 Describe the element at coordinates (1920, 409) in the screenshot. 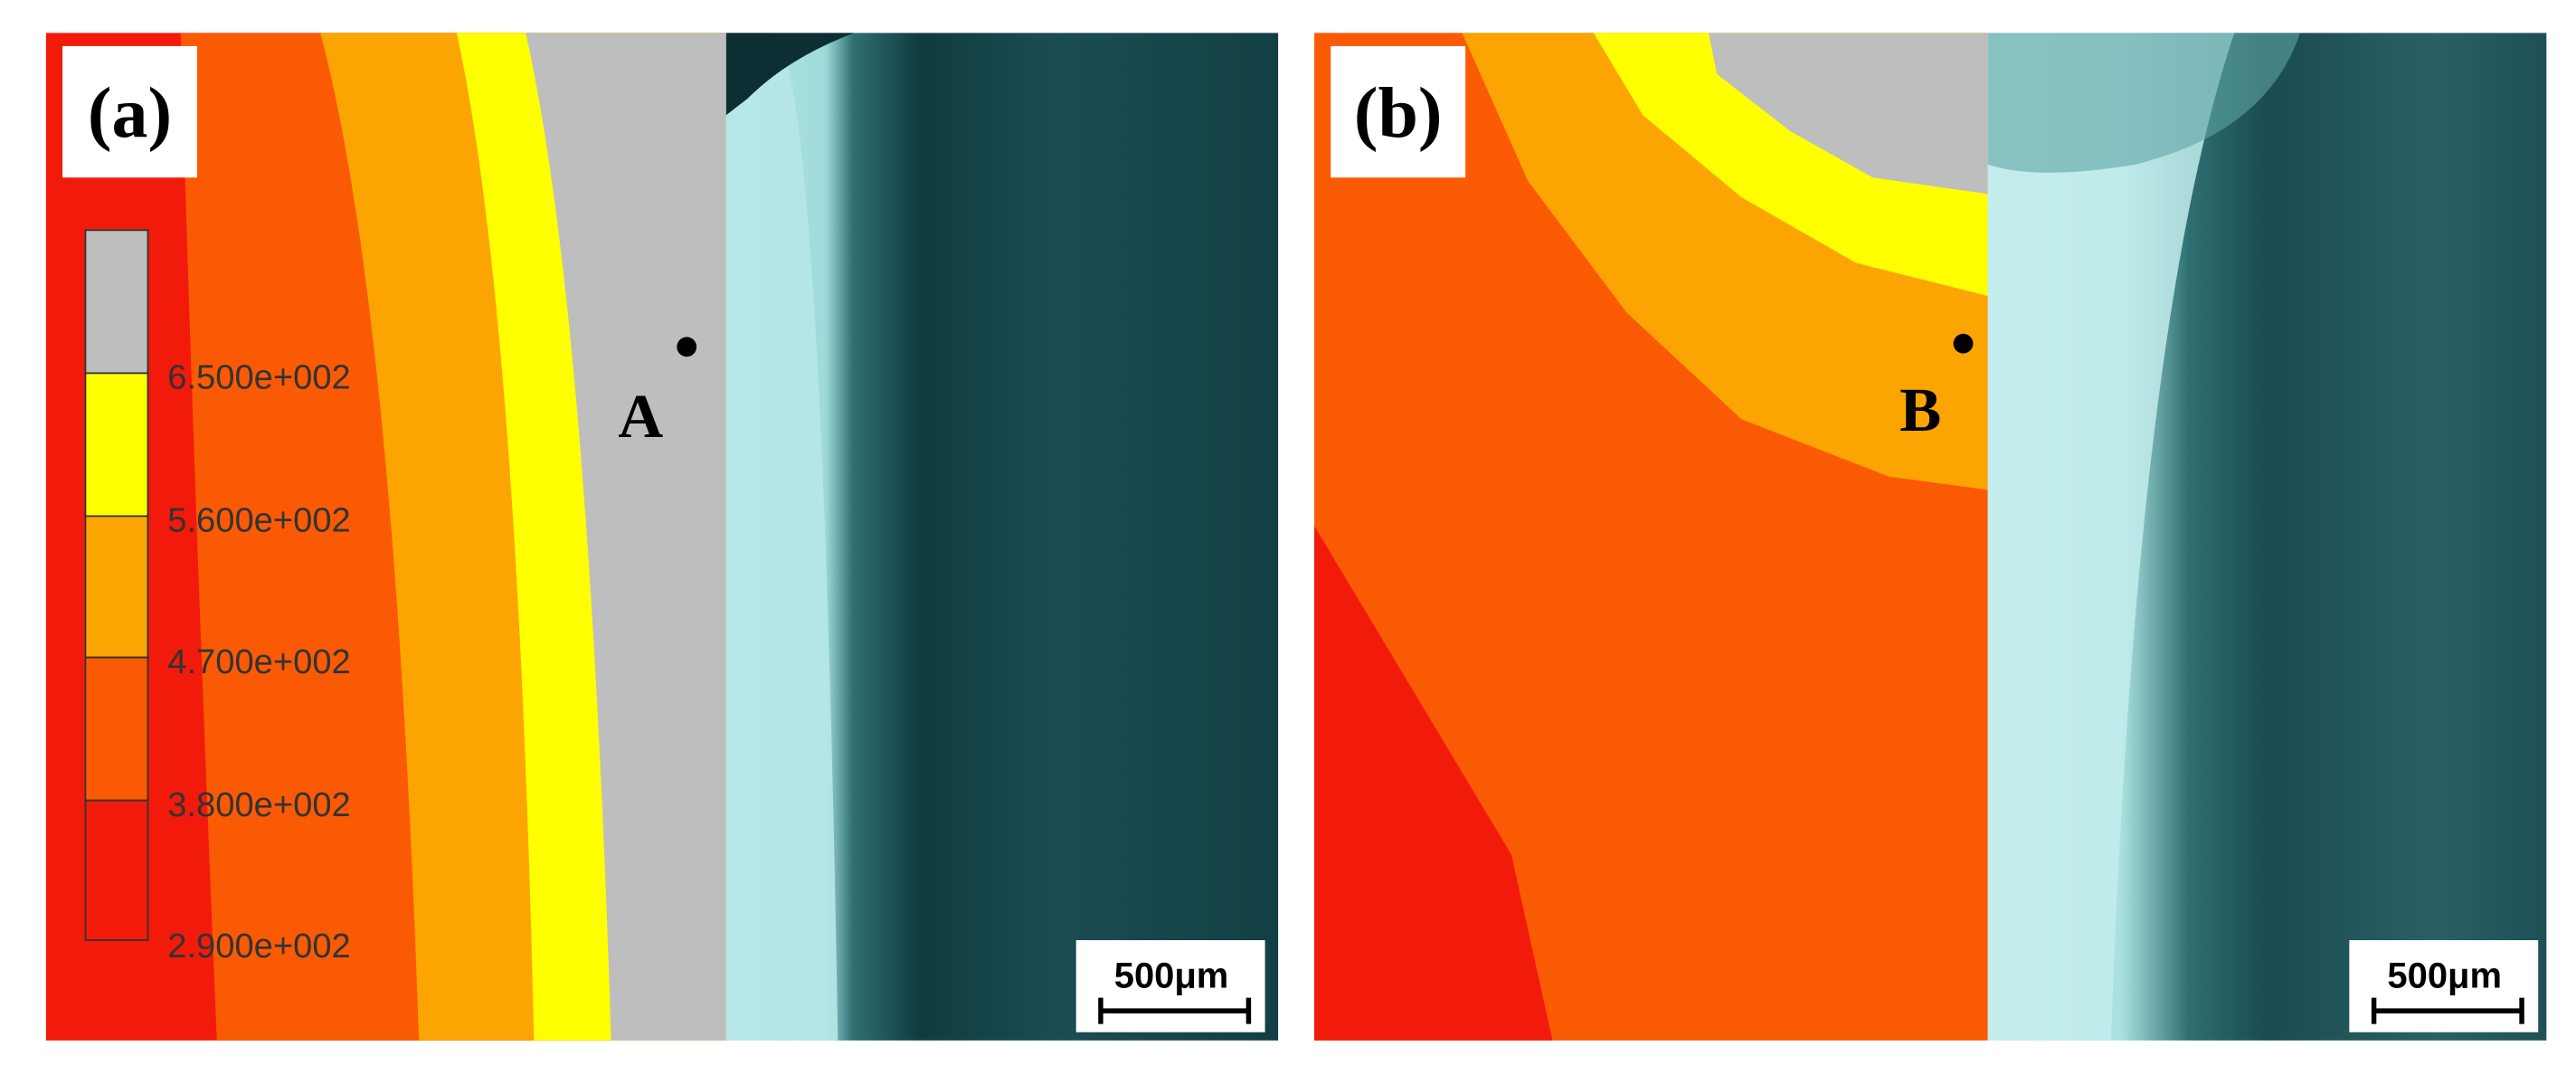

I see `point-label: B` at that location.